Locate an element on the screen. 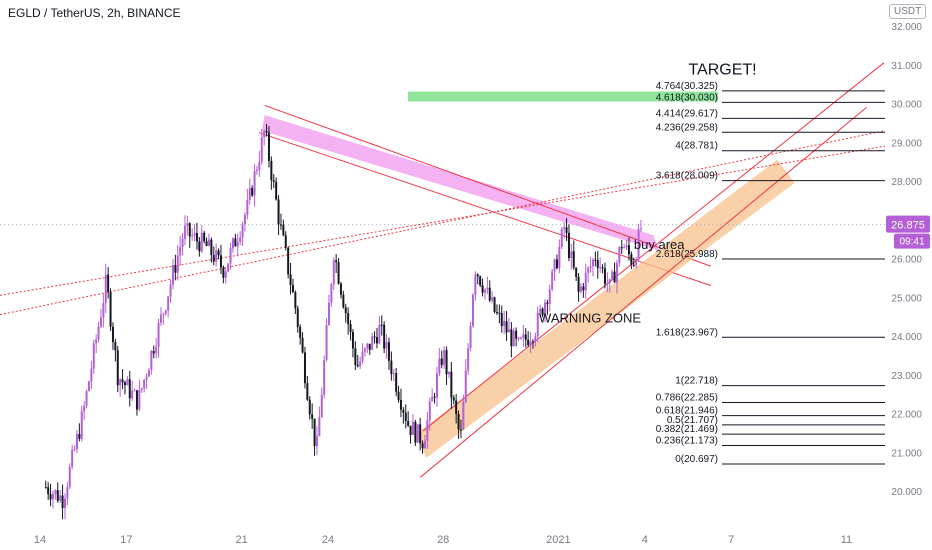 This screenshot has height=550, width=932. fib-level-label: 1.618(23.967) is located at coordinates (687, 332).